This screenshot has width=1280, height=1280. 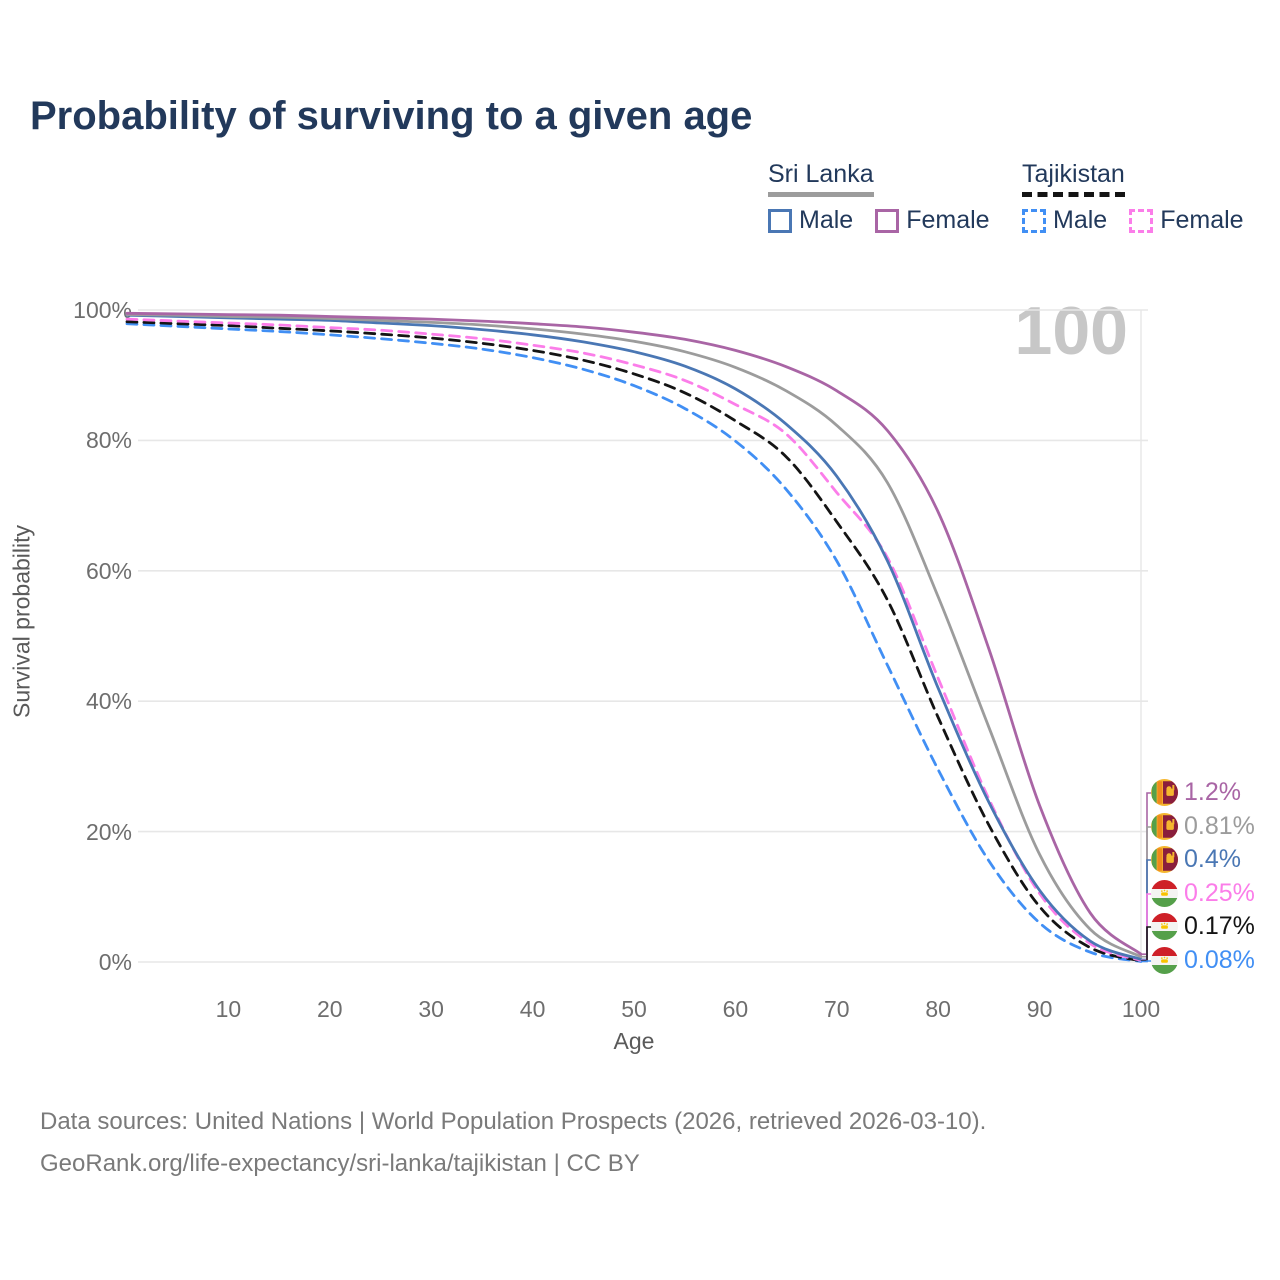 I want to click on end-label-value: 0.08%, so click(x=1219, y=960).